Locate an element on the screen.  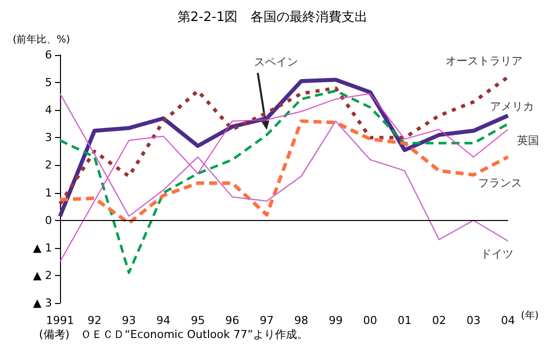
y-tick-label: 2 is located at coordinates (48, 165).